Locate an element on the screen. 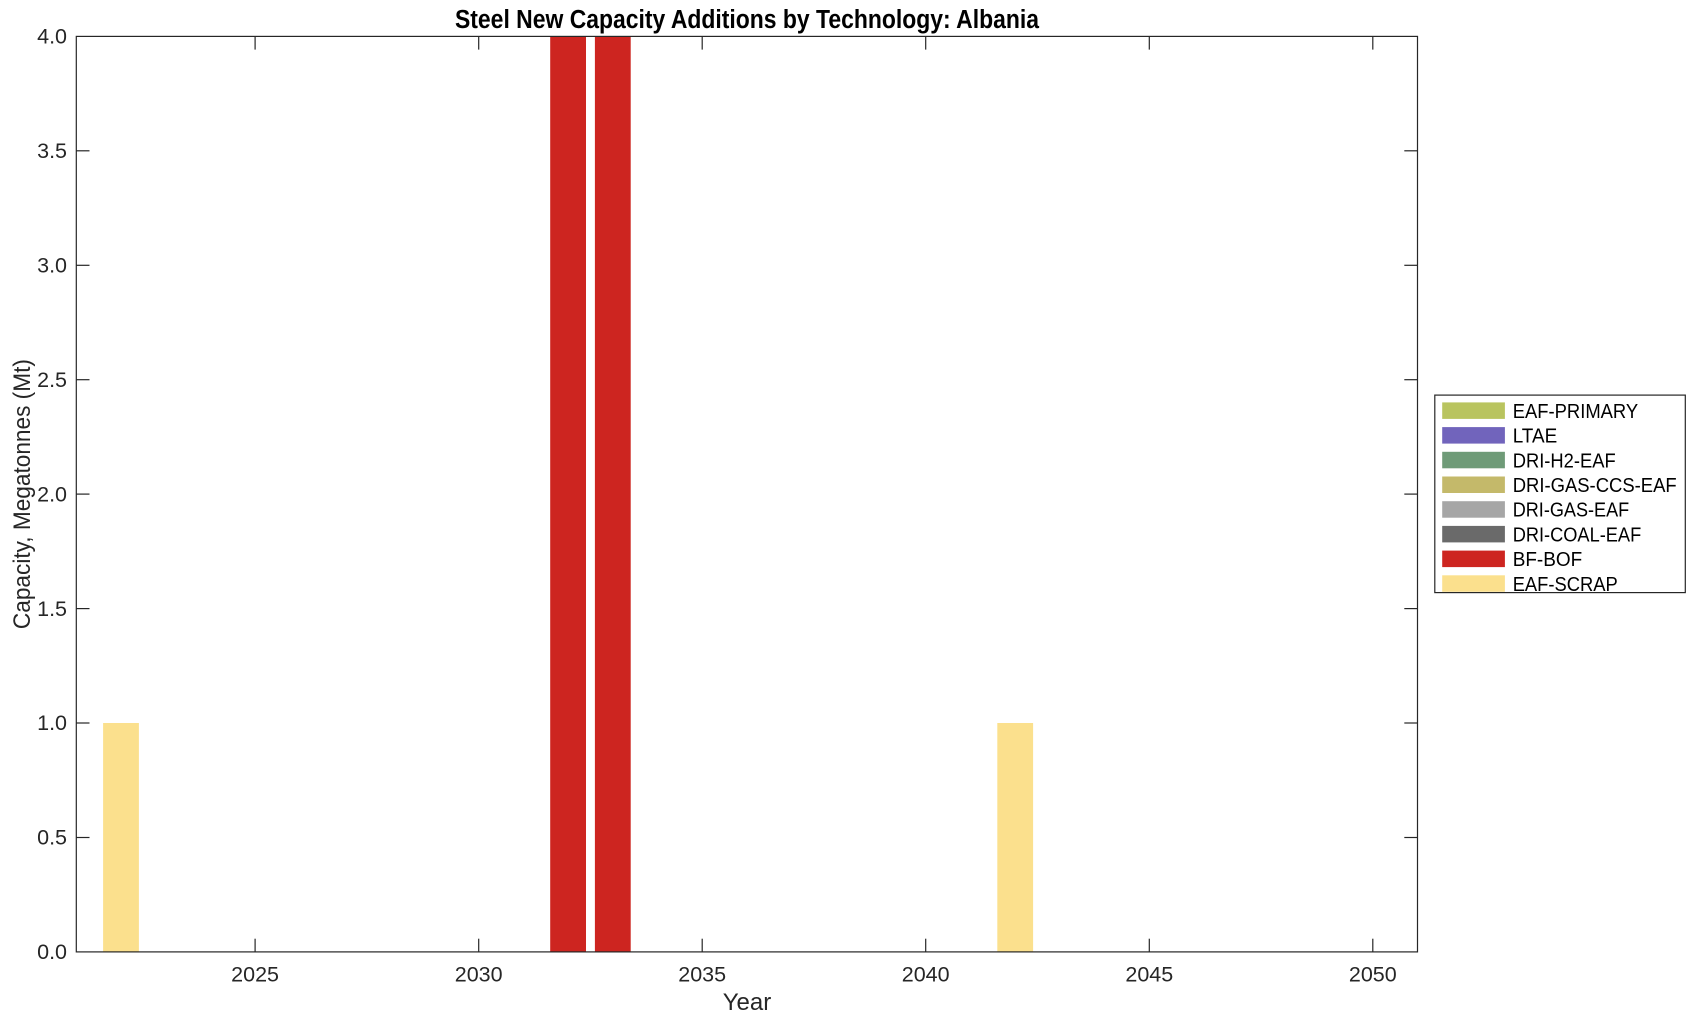 This screenshot has width=1696, height=1026. svg-text: DRI-COAL-EAF is located at coordinates (1577, 535).